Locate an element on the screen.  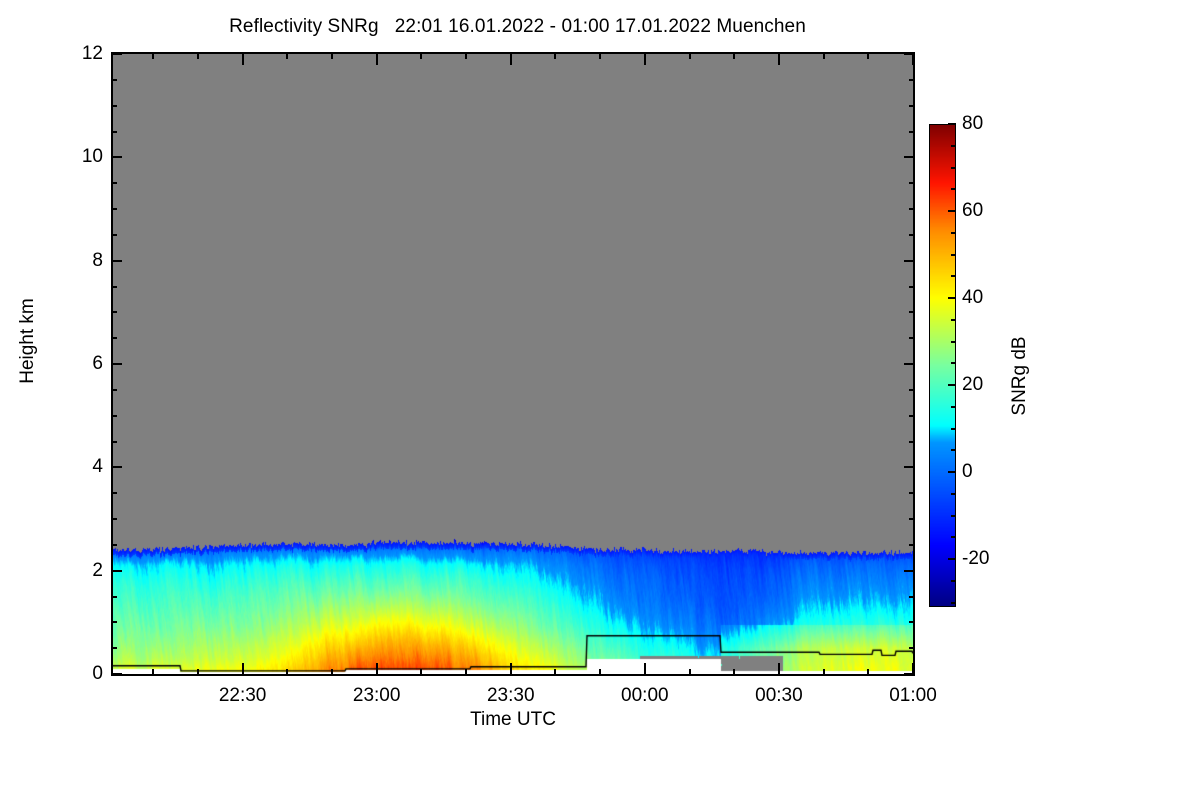
y-axis-tick-label: 6 is located at coordinates (97, 363).